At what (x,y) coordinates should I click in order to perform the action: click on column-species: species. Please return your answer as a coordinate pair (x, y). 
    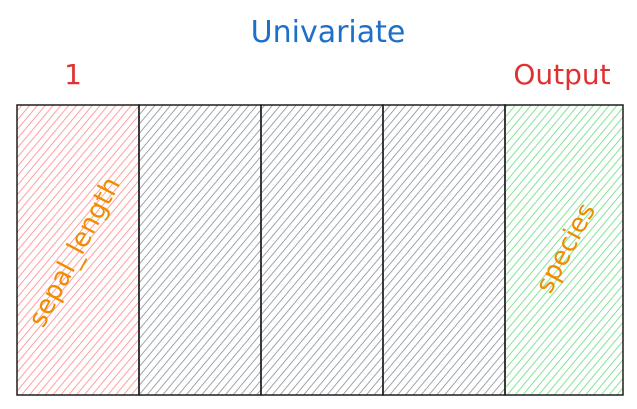
    Looking at the image, I should click on (564, 250).